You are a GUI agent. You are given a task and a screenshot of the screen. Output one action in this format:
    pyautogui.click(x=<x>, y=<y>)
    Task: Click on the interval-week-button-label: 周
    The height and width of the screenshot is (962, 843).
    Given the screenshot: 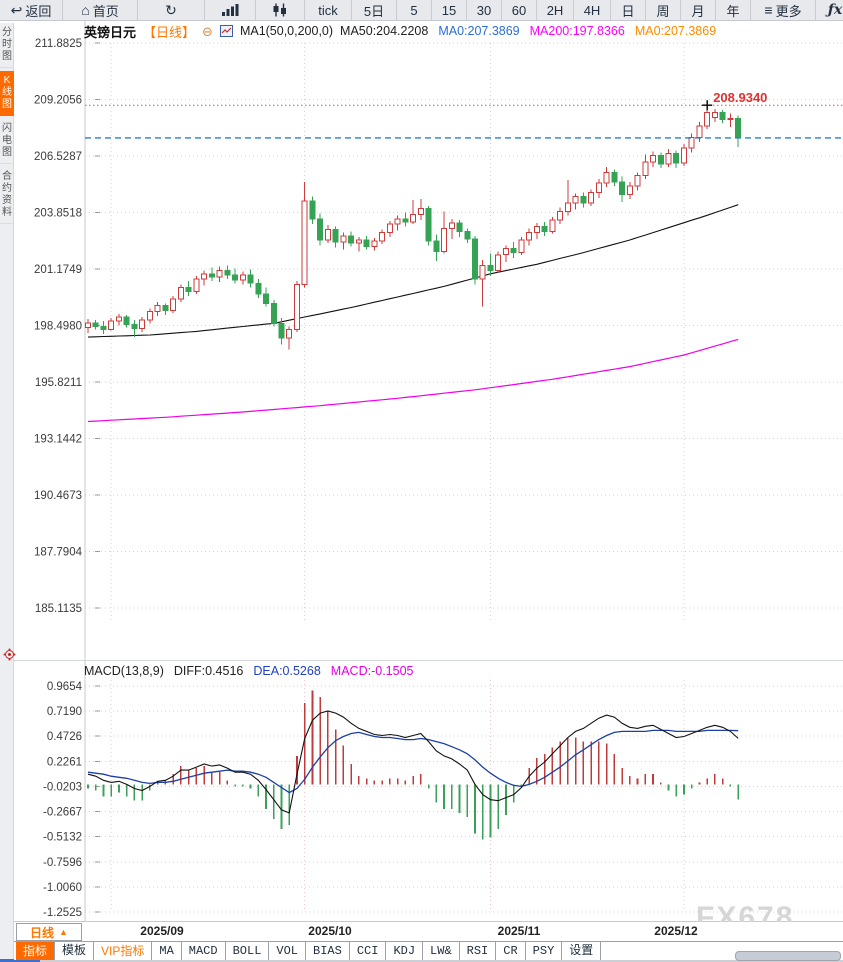 What is the action you would take?
    pyautogui.click(x=663, y=11)
    